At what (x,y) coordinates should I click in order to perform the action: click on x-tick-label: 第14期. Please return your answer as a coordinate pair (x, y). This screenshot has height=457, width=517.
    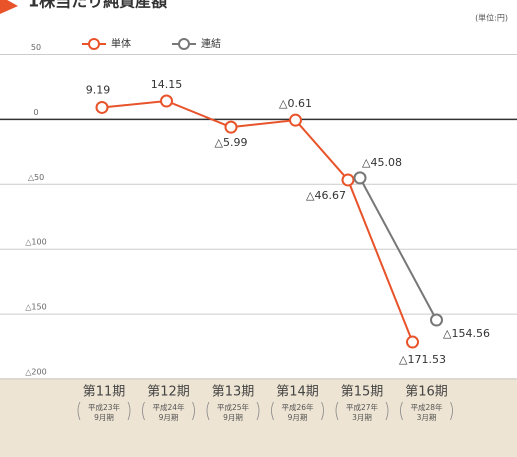
    Looking at the image, I should click on (297, 392).